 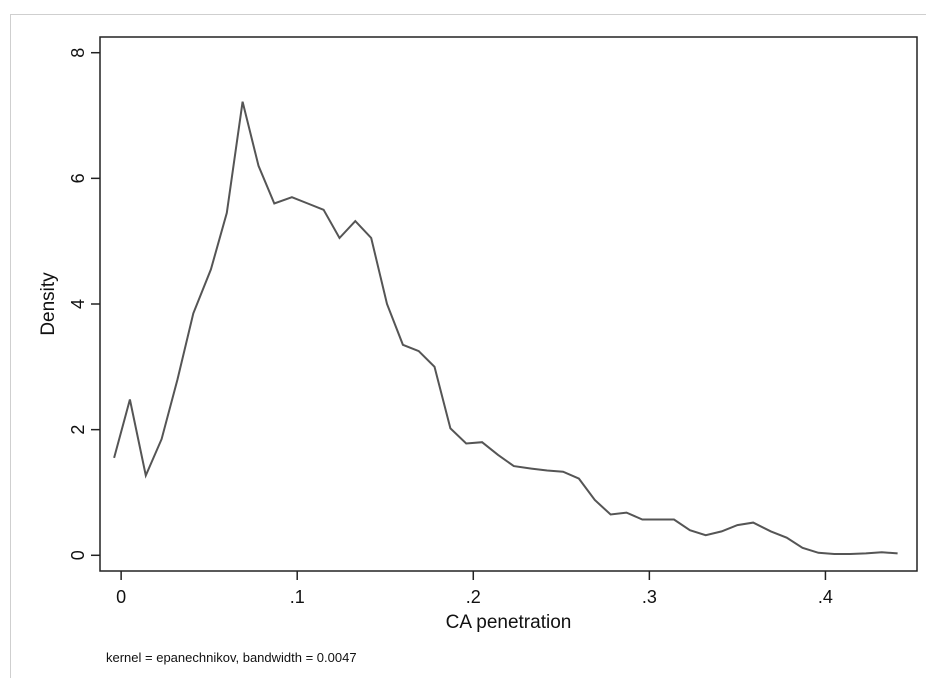 What do you see at coordinates (48, 304) in the screenshot?
I see `y-axis-title: Density` at bounding box center [48, 304].